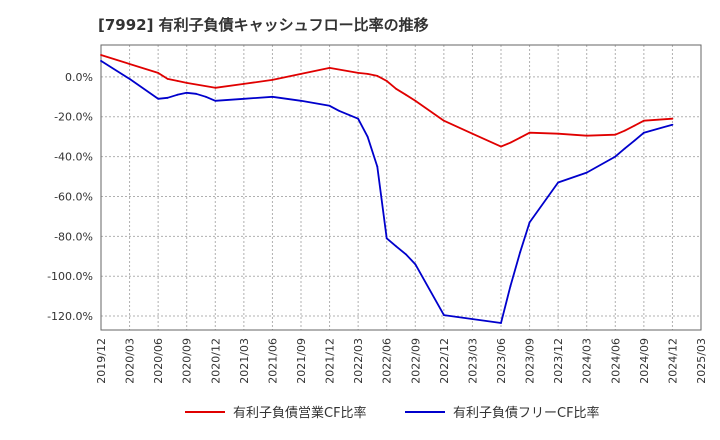 The width and height of the screenshot is (720, 440). I want to click on x-tick-label: 2021/12, so click(330, 361).